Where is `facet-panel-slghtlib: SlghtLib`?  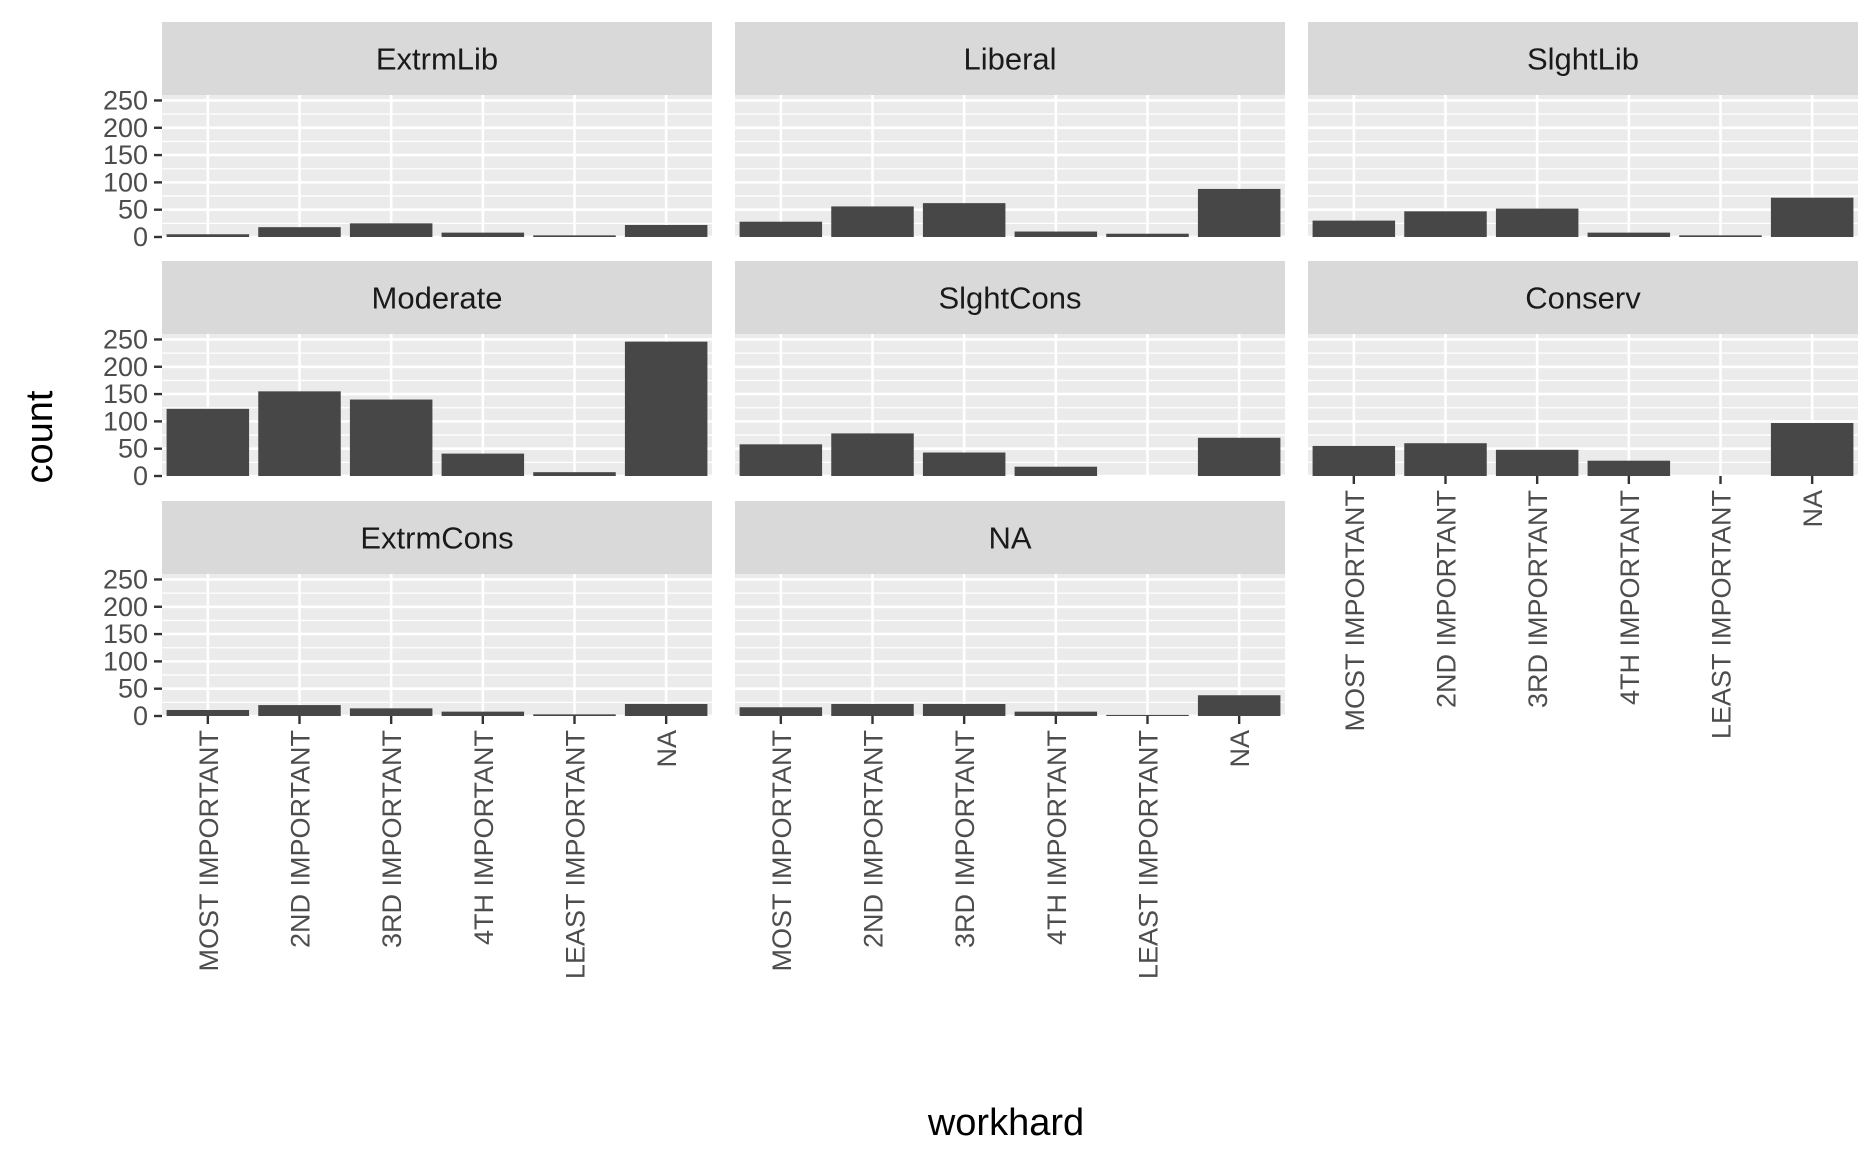
facet-panel-slghtlib: SlghtLib is located at coordinates (1583, 130).